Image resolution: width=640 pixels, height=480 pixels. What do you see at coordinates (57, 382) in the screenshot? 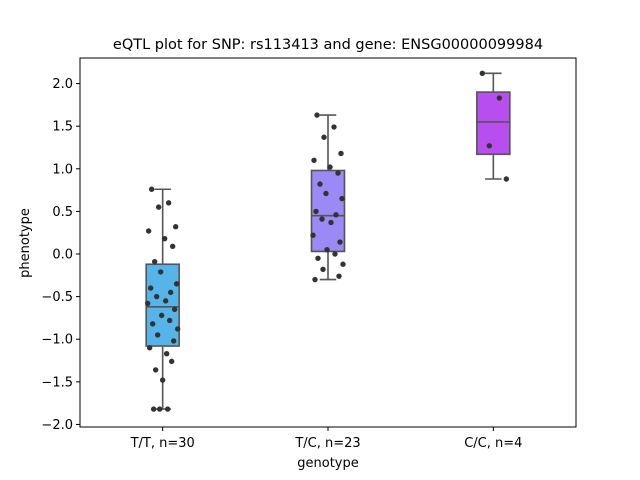
I see `y-tick-label: −1.5` at bounding box center [57, 382].